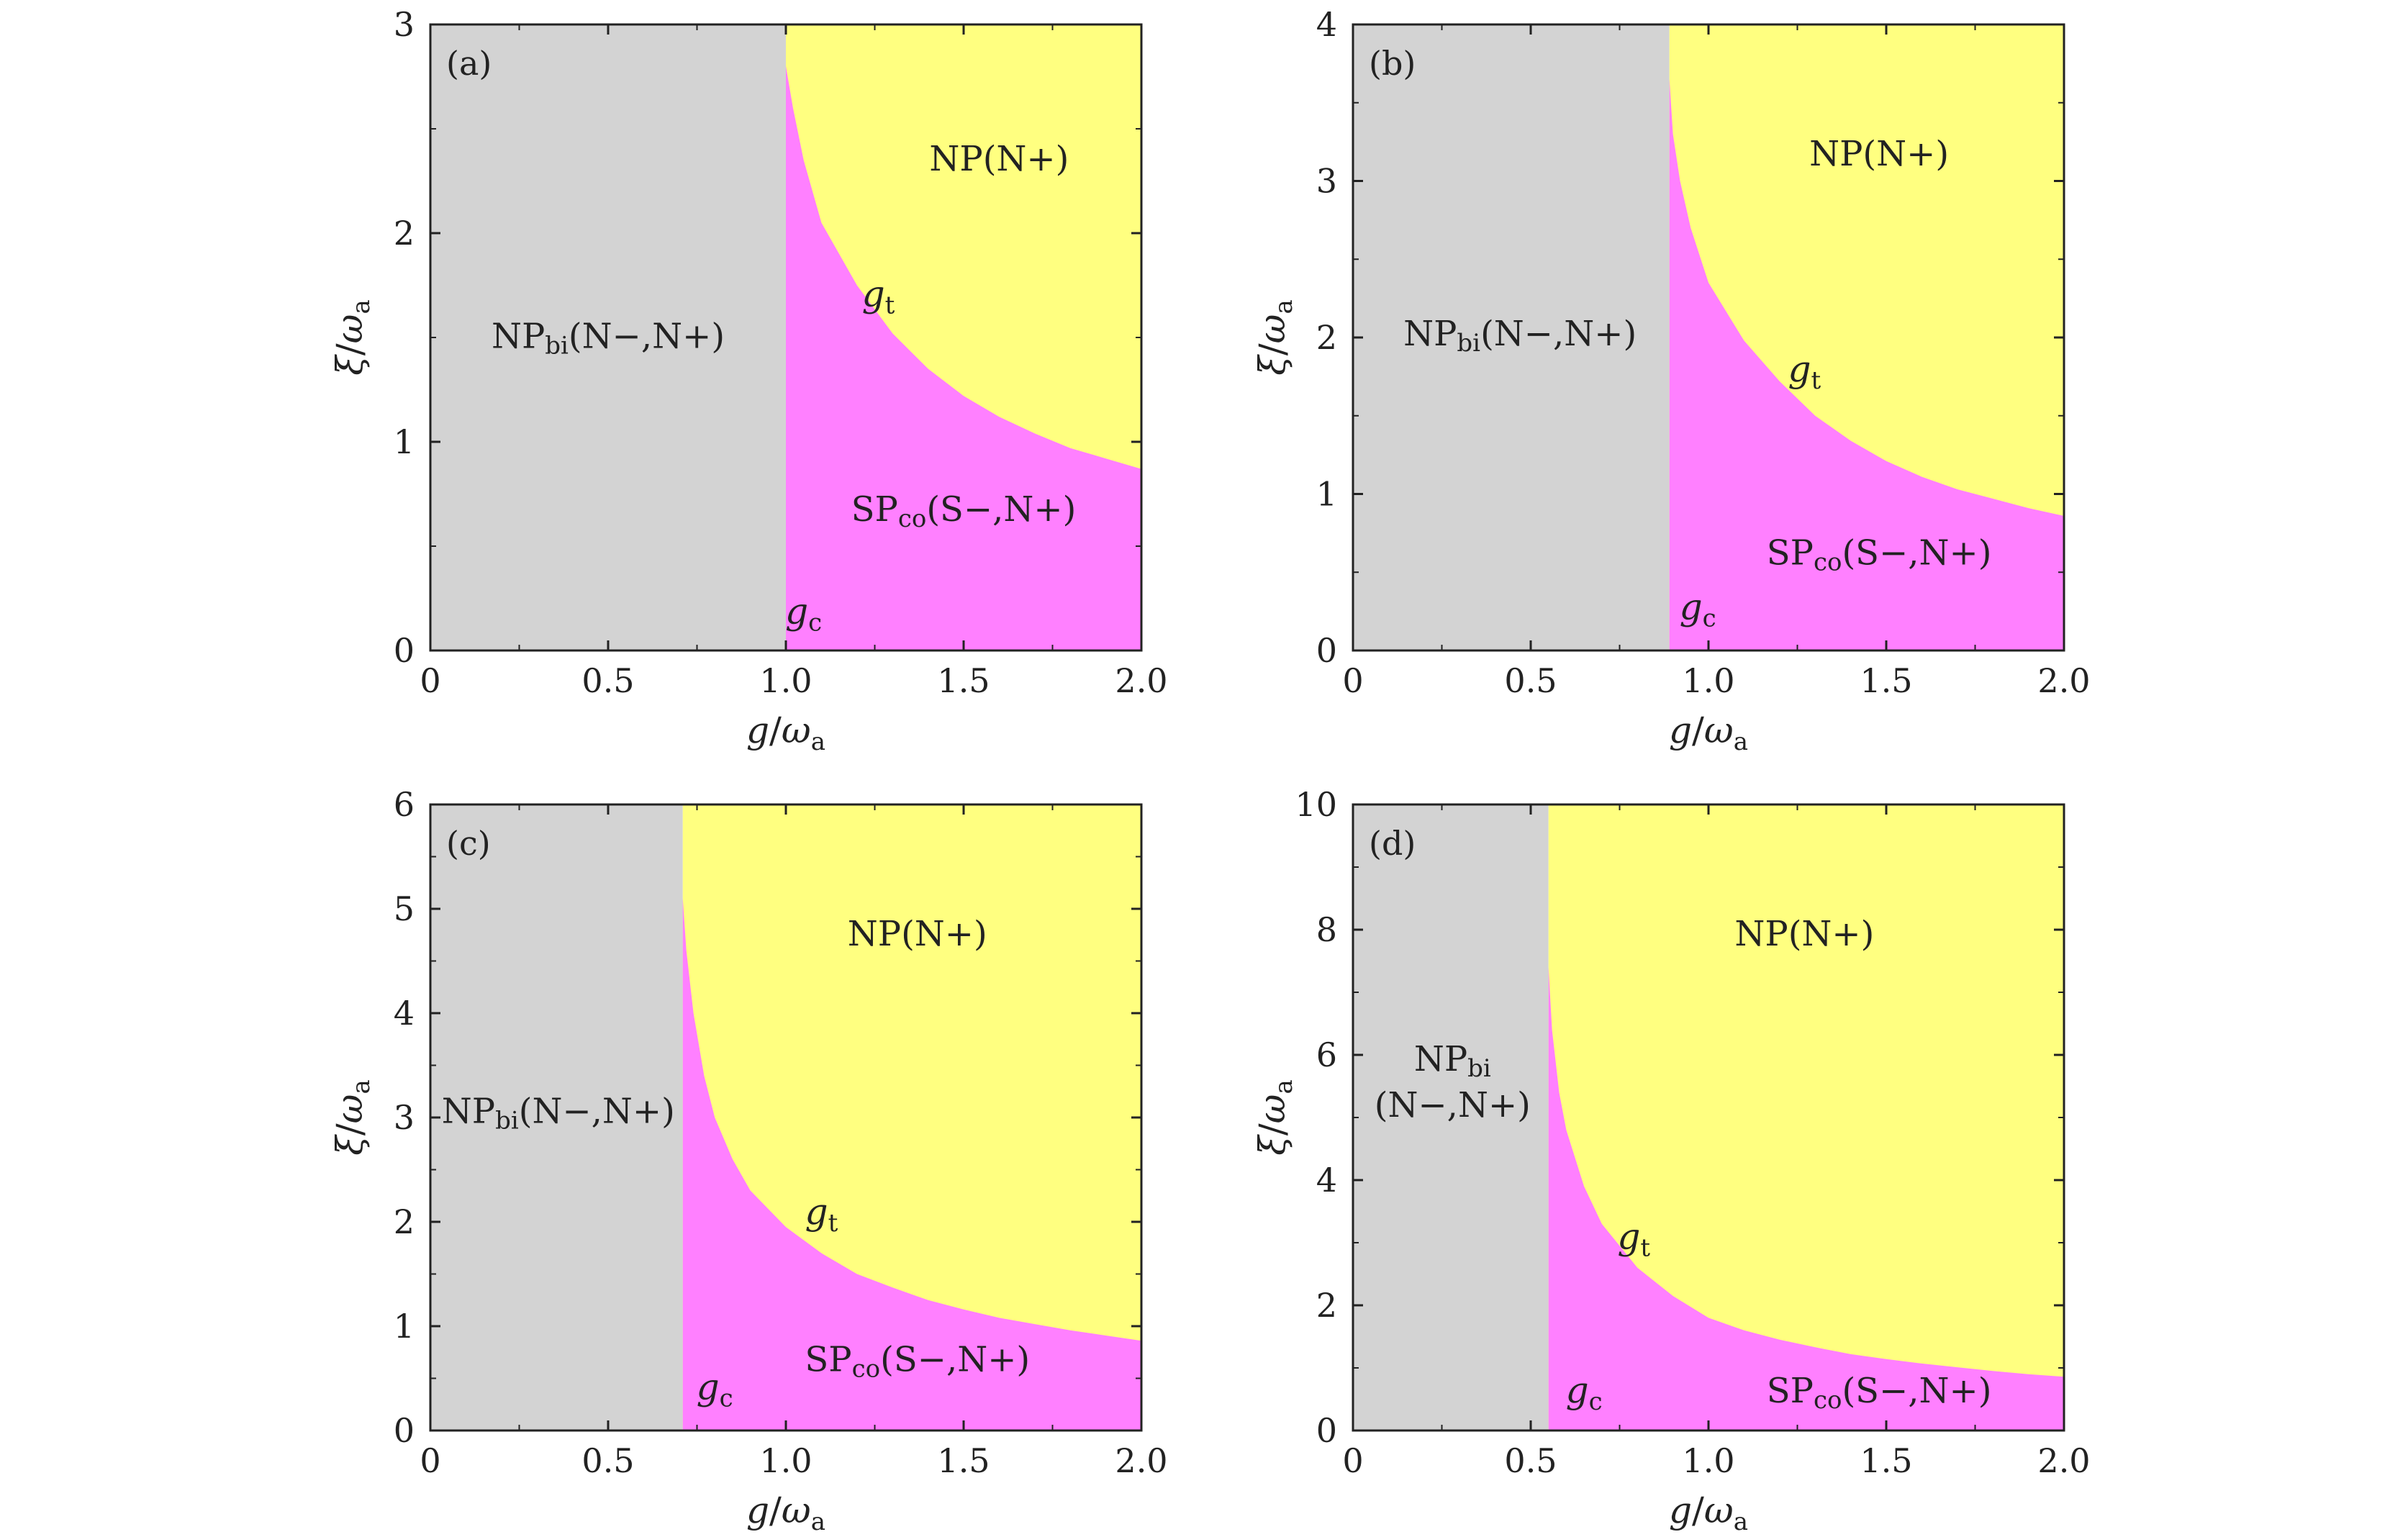 The image size is (2408, 1537). I want to click on y-tick-label: 5, so click(404, 908).